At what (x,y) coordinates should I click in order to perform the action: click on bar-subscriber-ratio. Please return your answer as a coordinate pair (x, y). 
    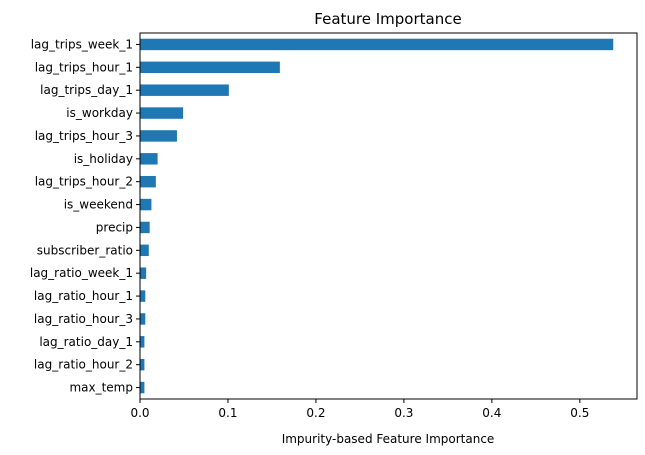
    Looking at the image, I should click on (144, 250).